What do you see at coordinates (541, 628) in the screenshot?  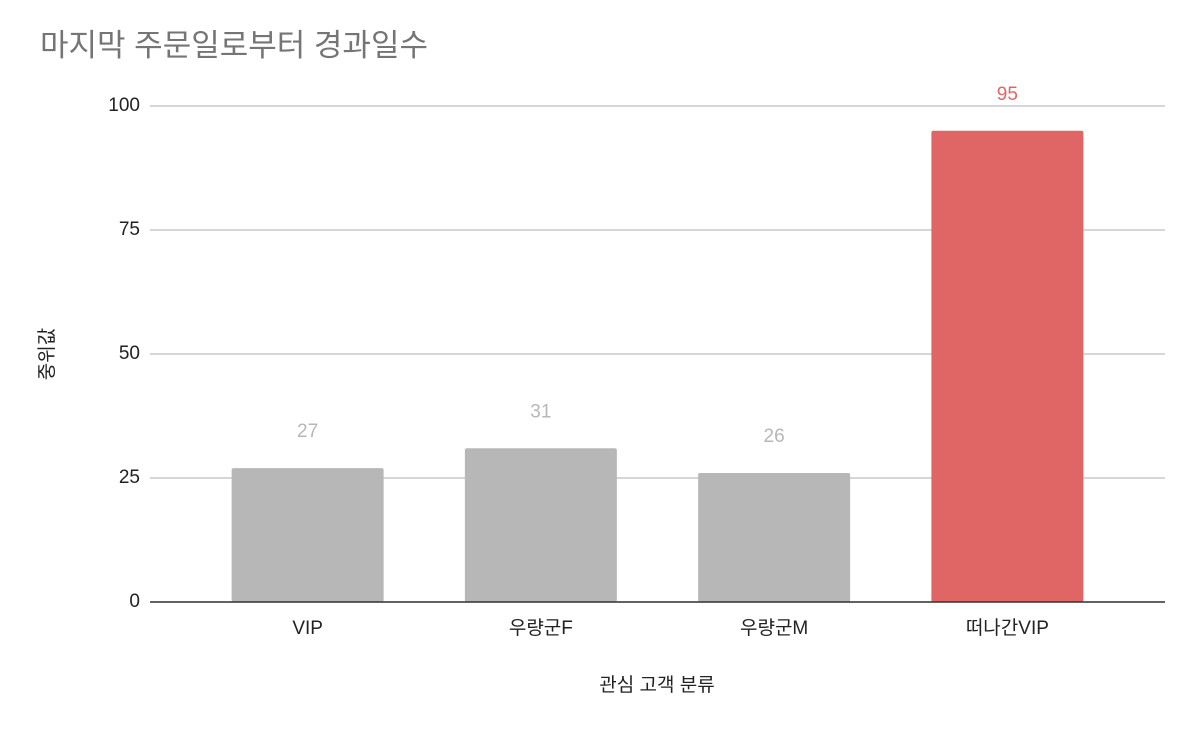 I see `x-tick-label: 우량군F` at bounding box center [541, 628].